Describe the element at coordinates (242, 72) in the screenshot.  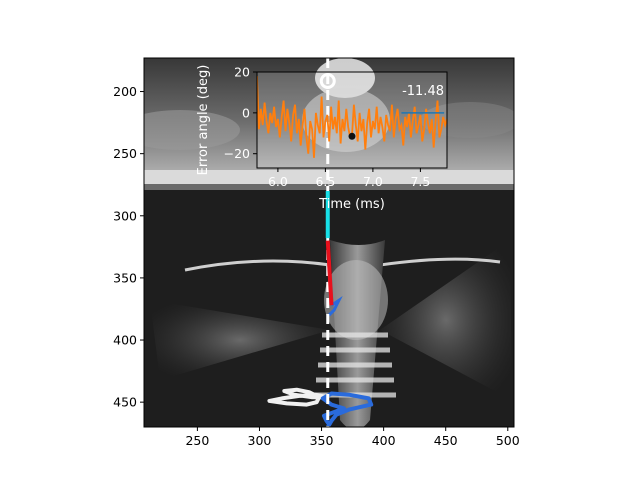
I see `inset-y-tick-label: 20` at that location.